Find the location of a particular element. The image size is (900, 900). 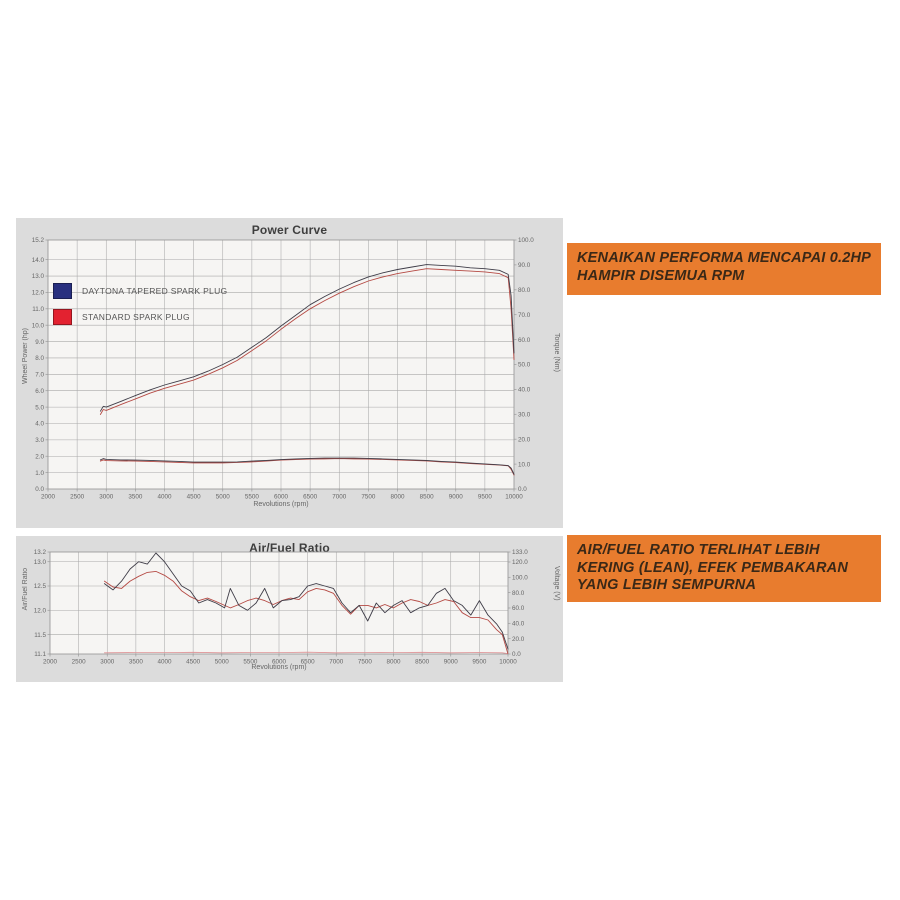

legend-item-daytona: DAYTONA TAPERED SPARK PLUG is located at coordinates (140, 291).